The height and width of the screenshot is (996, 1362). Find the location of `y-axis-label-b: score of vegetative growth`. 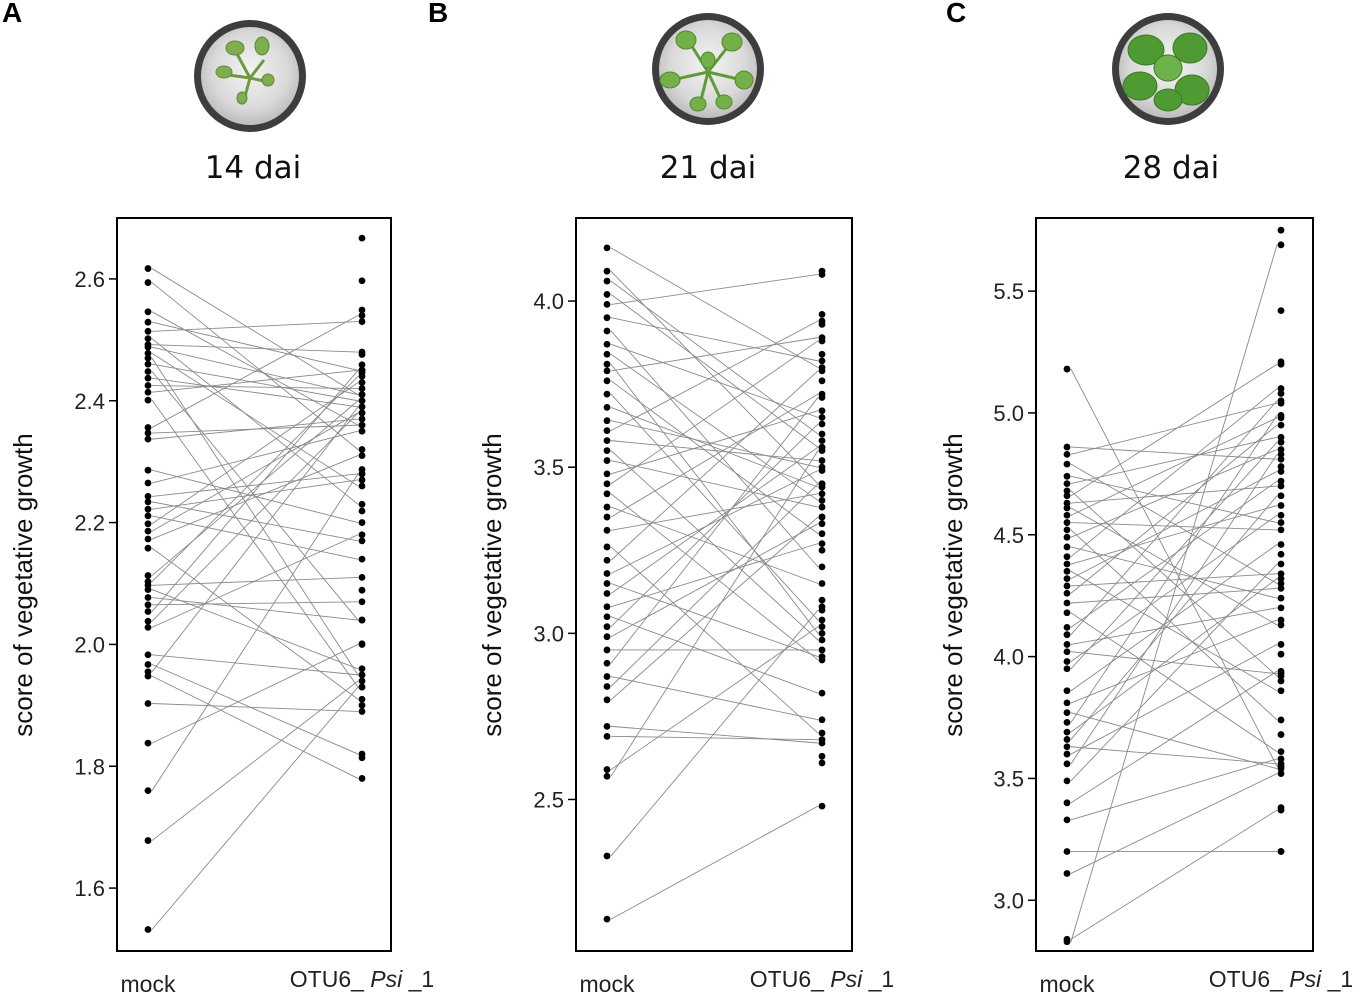

y-axis-label-b: score of vegetative growth is located at coordinates (492, 585).